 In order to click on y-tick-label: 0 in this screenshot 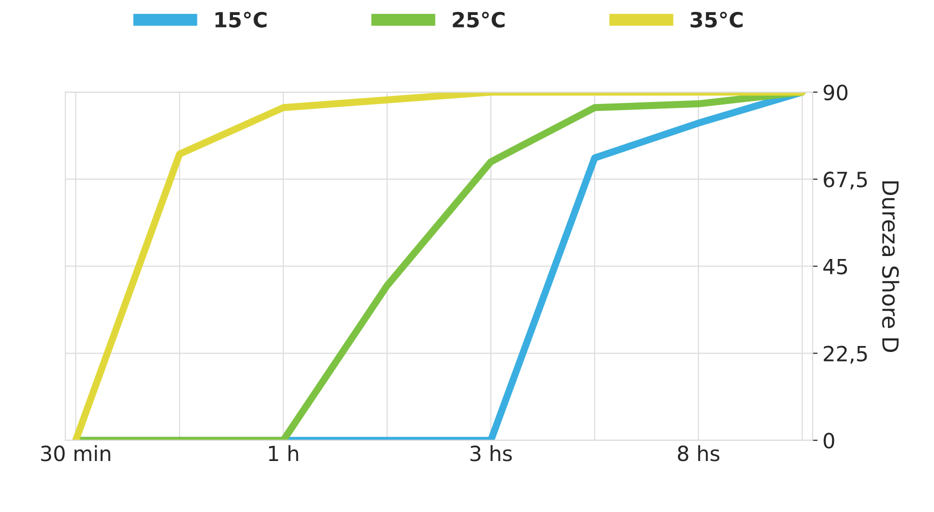, I will do `click(829, 440)`.